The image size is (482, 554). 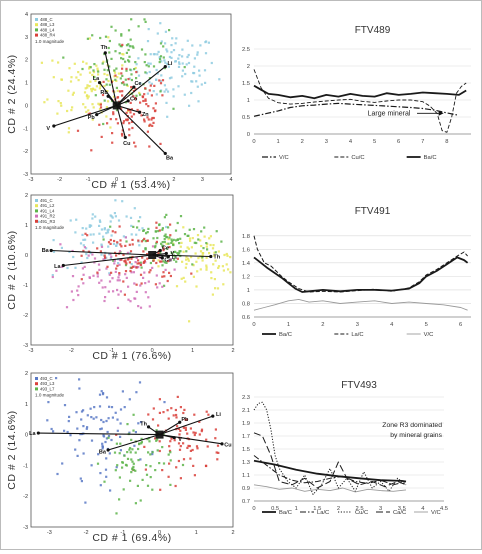 What do you see at coordinates (227, 446) in the screenshot?
I see `loading-label: Cu` at bounding box center [227, 446].